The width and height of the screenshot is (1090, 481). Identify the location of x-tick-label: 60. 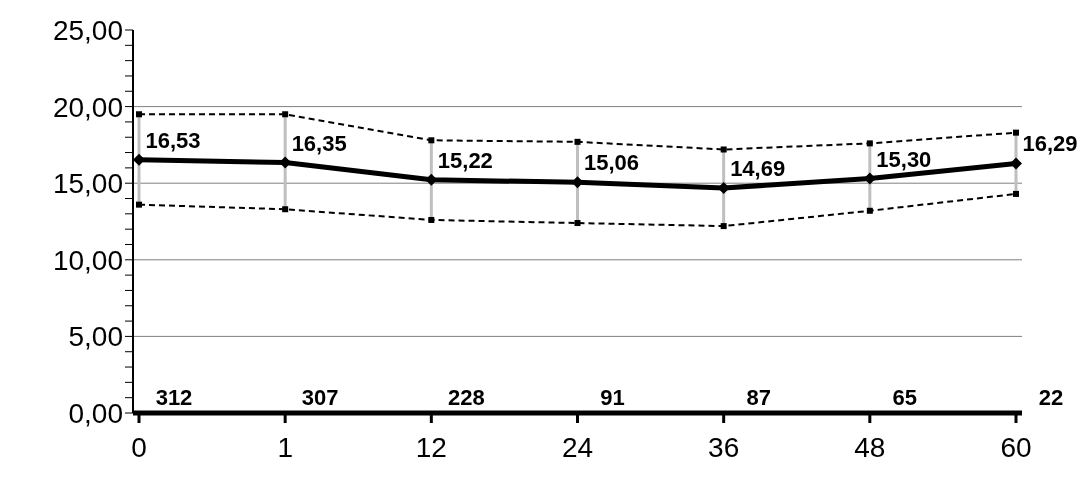
(1016, 447).